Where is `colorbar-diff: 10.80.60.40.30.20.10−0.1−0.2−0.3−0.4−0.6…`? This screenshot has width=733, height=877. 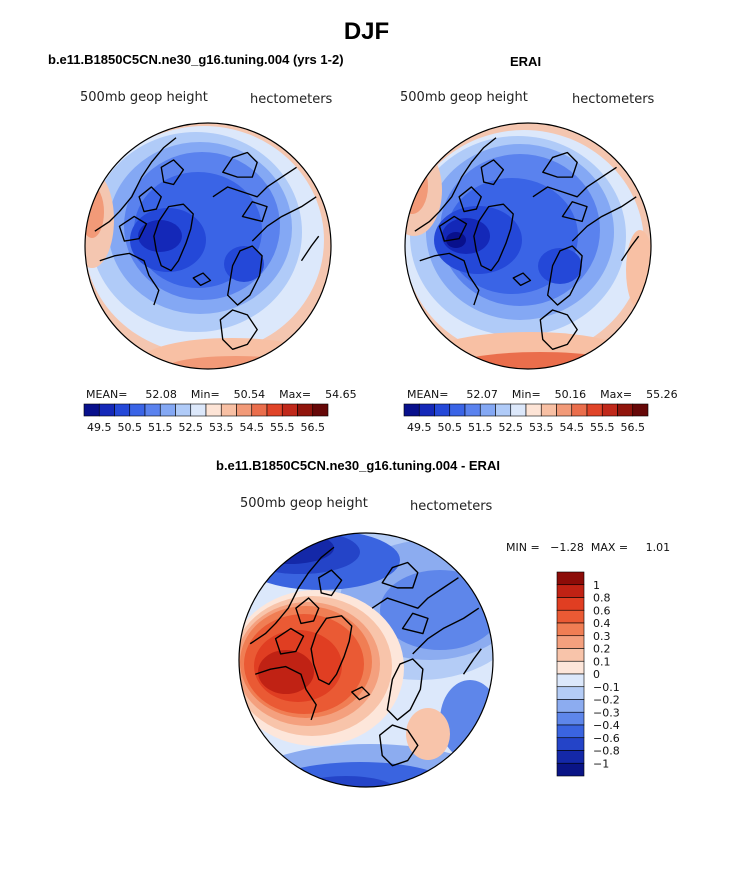 colorbar-diff: 10.80.60.40.30.20.10−0.1−0.2−0.3−0.4−0.6… is located at coordinates (588, 674).